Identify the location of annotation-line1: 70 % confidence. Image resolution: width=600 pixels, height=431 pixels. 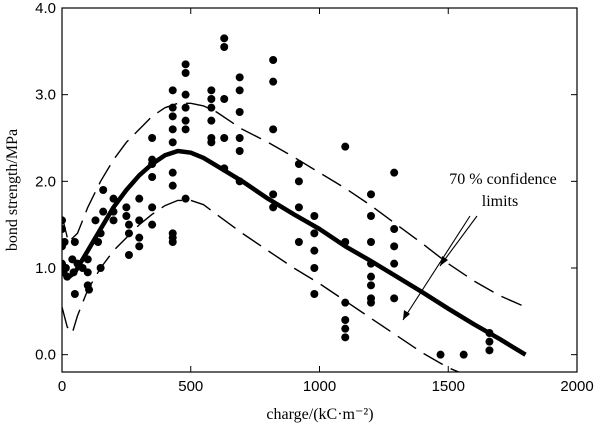
(503, 179).